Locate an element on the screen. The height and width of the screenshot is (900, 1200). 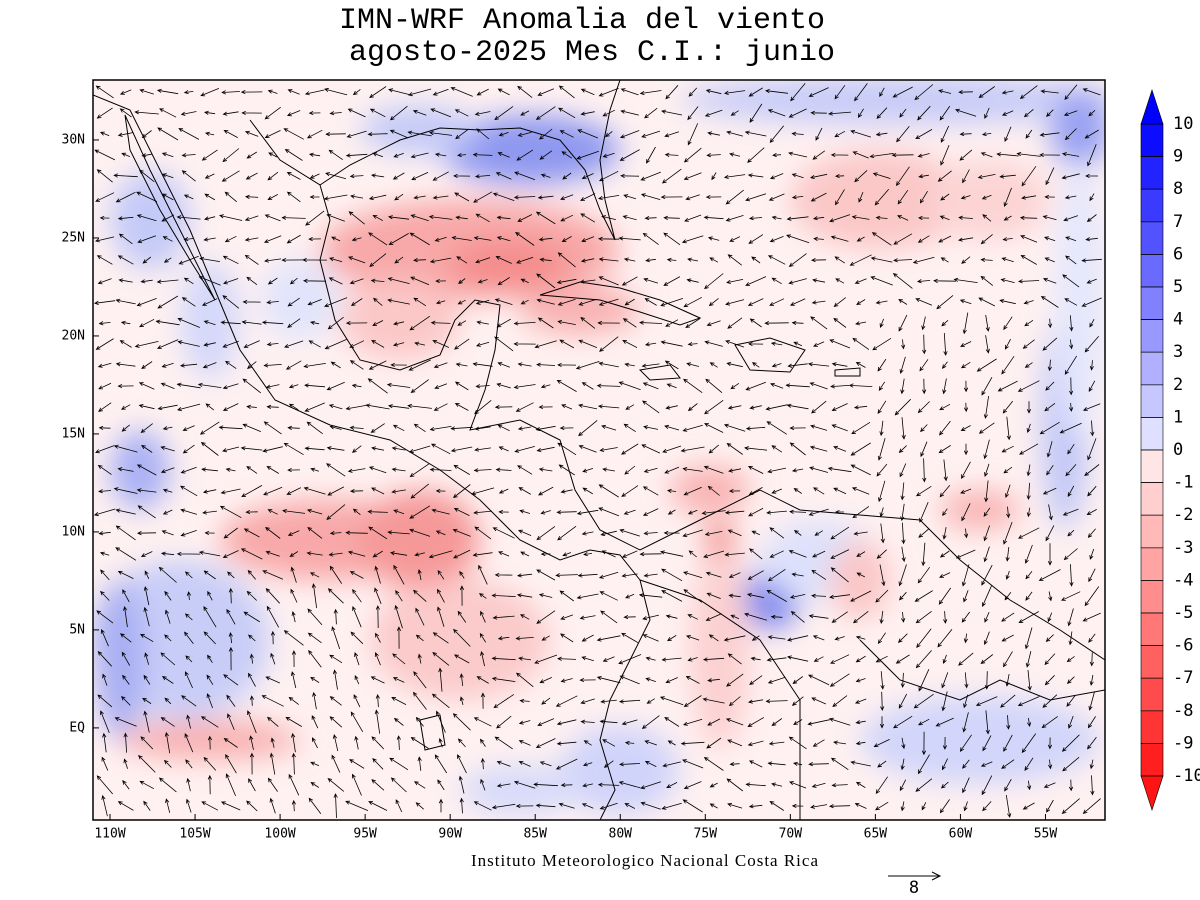
colorbar-box is located at coordinates (1152, 303).